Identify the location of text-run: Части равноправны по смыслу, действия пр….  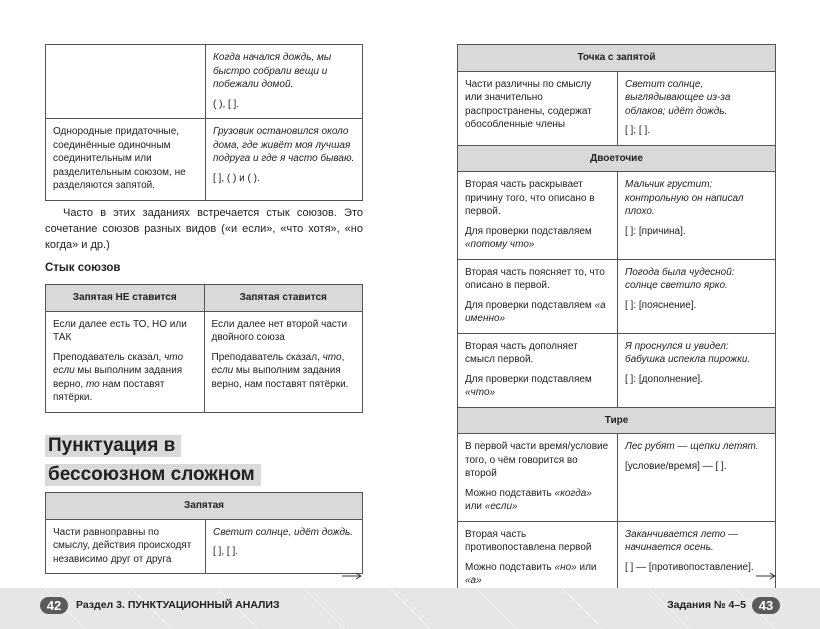
(122, 545).